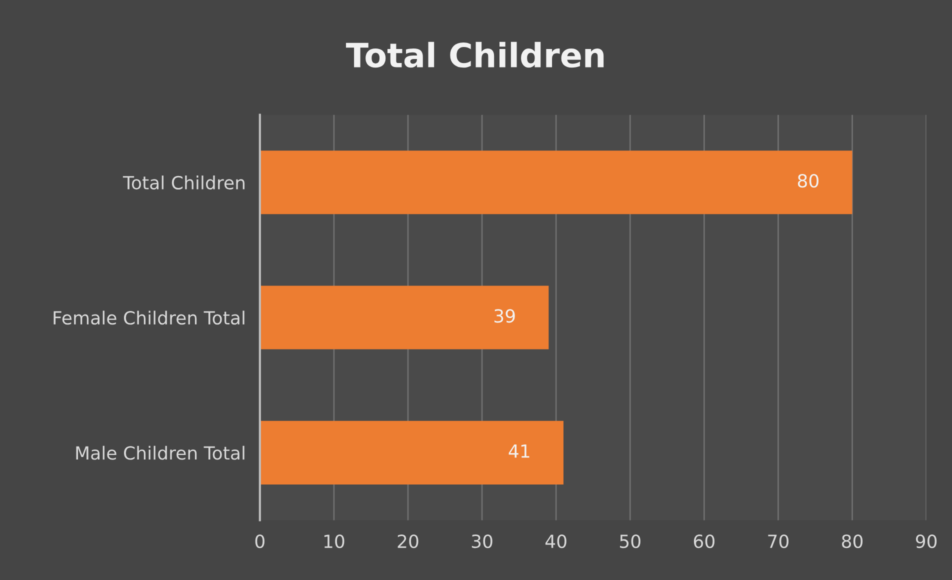 This screenshot has height=580, width=952. What do you see at coordinates (334, 541) in the screenshot?
I see `x-tick-label: 10` at bounding box center [334, 541].